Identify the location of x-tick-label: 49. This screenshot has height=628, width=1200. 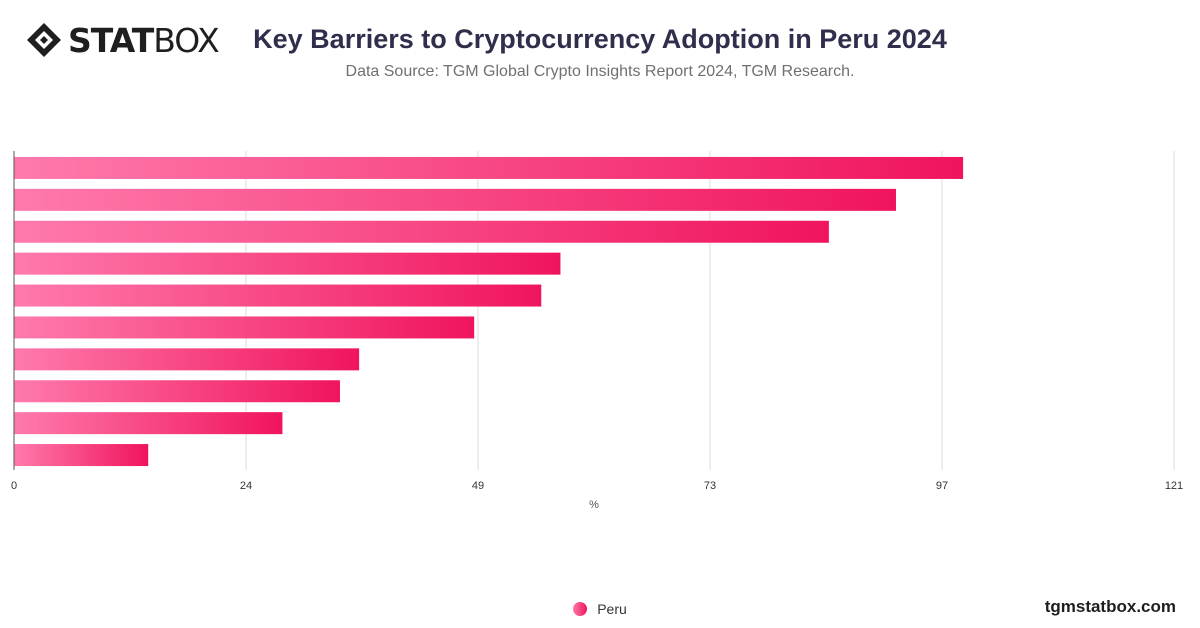
(478, 486).